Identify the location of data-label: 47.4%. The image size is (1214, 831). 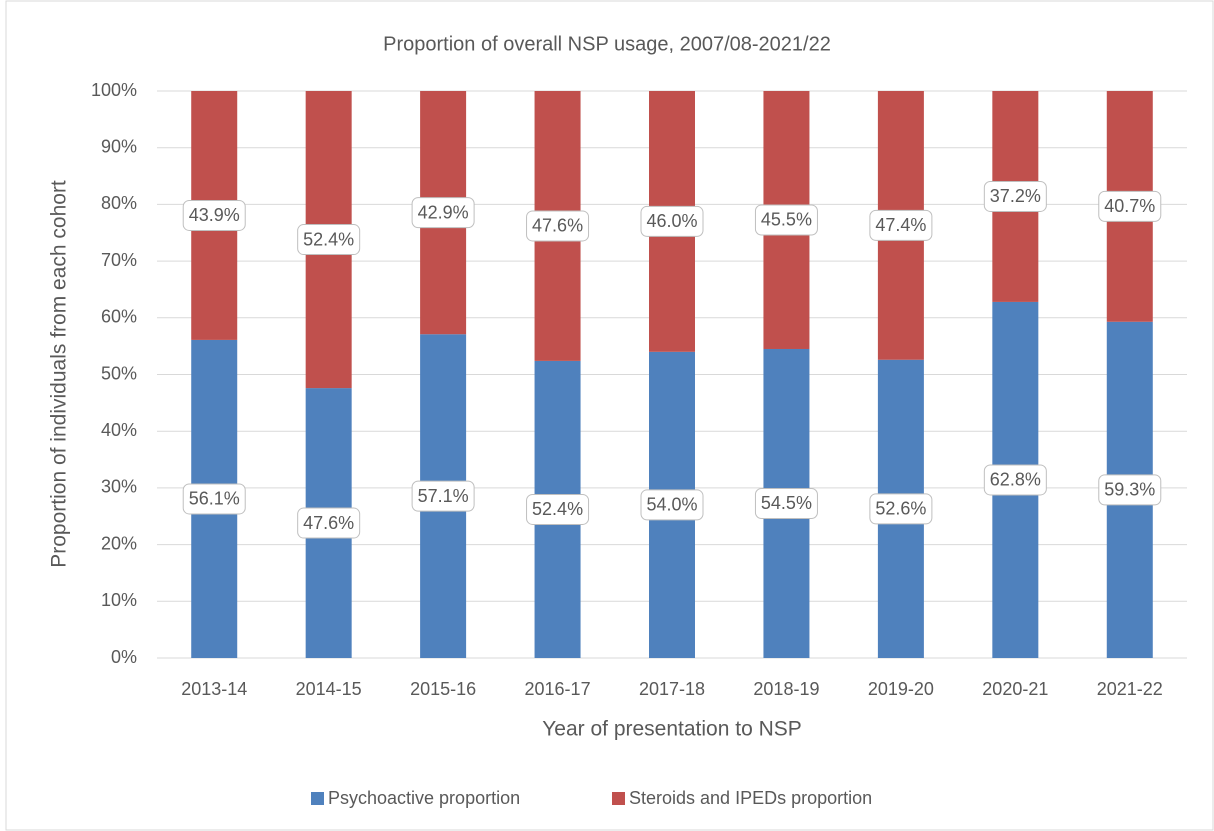
(900, 225).